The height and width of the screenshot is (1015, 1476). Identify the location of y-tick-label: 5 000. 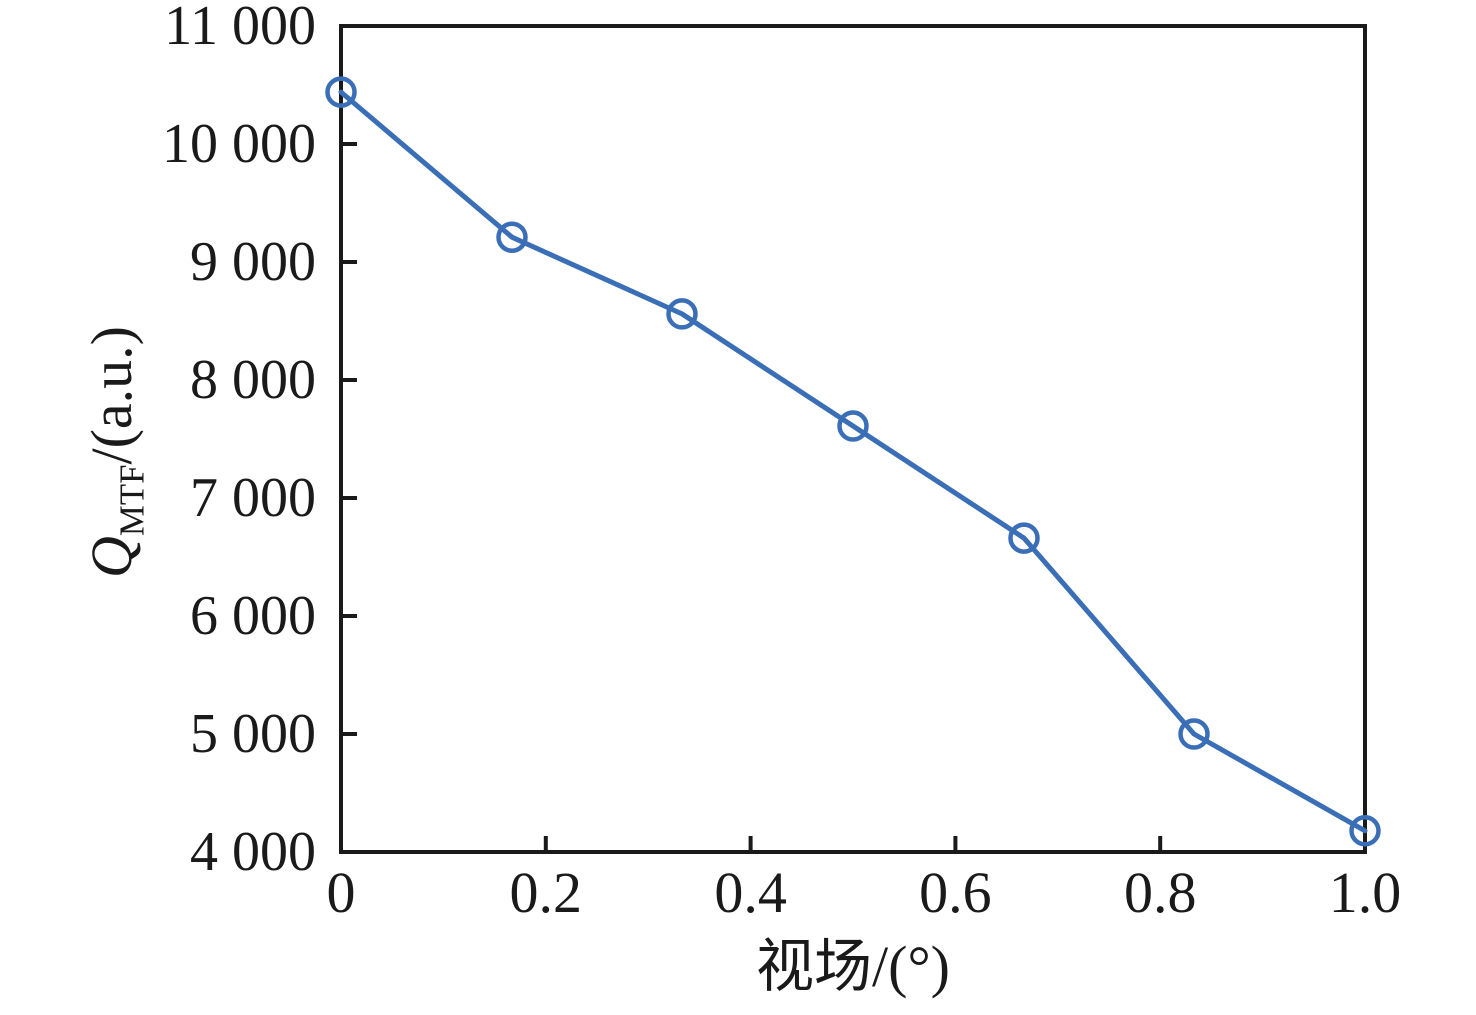
(253, 734).